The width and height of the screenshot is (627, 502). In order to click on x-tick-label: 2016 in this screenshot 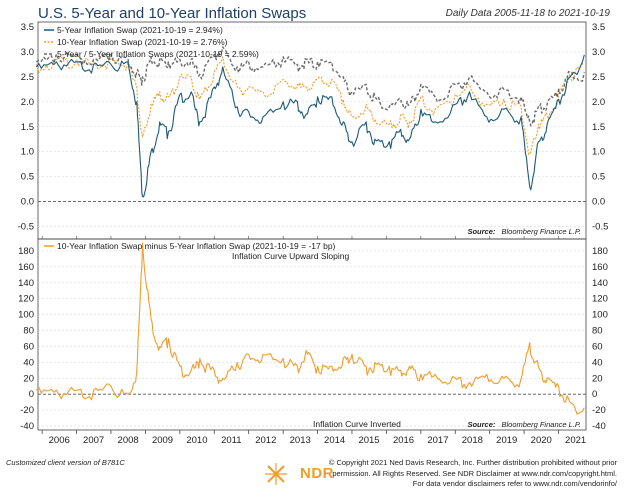, I will do `click(403, 440)`.